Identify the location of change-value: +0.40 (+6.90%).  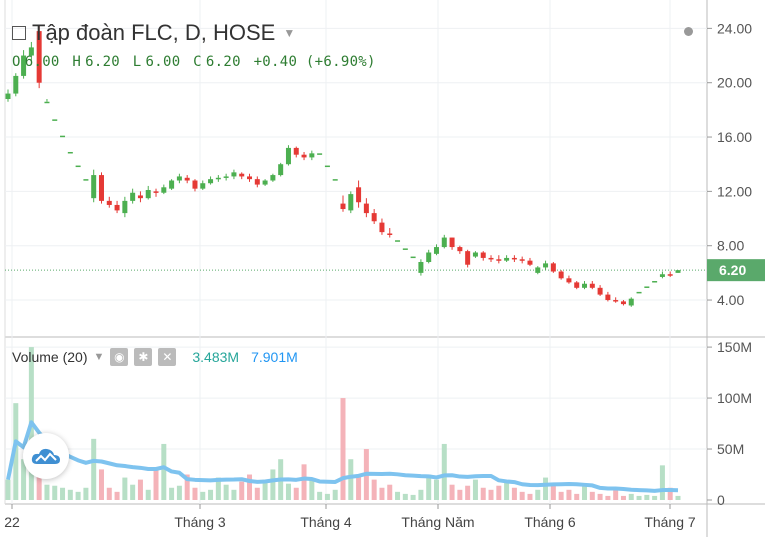
(314, 62).